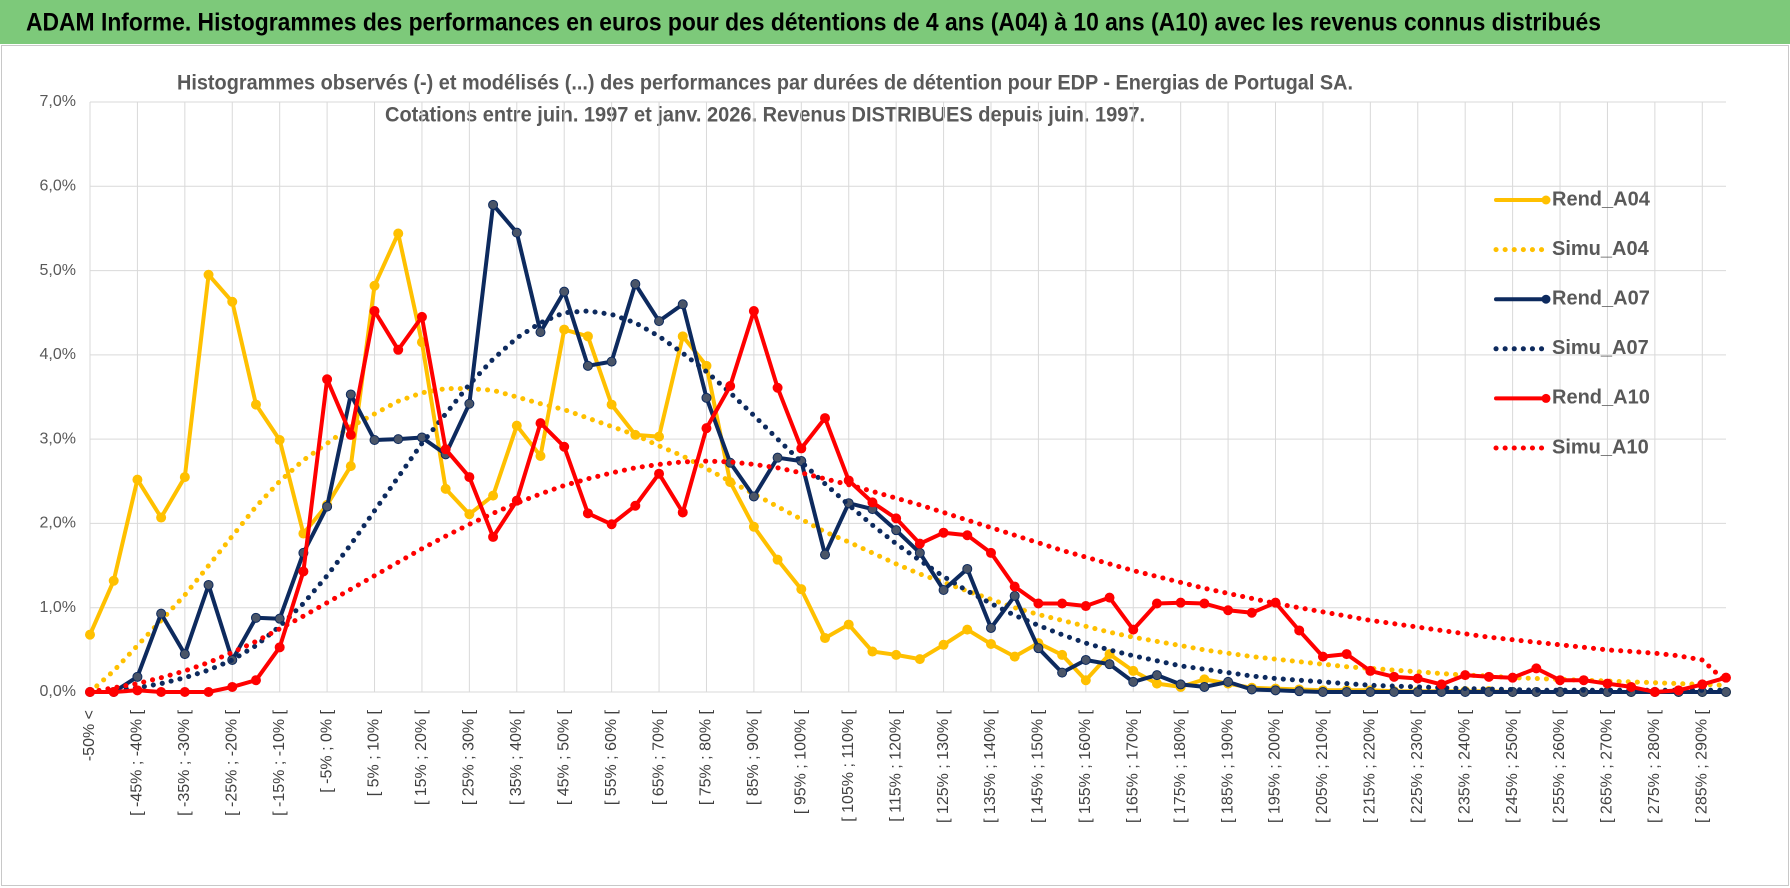 The image size is (1790, 888). I want to click on legend-label: Simu_A04, so click(1601, 249).